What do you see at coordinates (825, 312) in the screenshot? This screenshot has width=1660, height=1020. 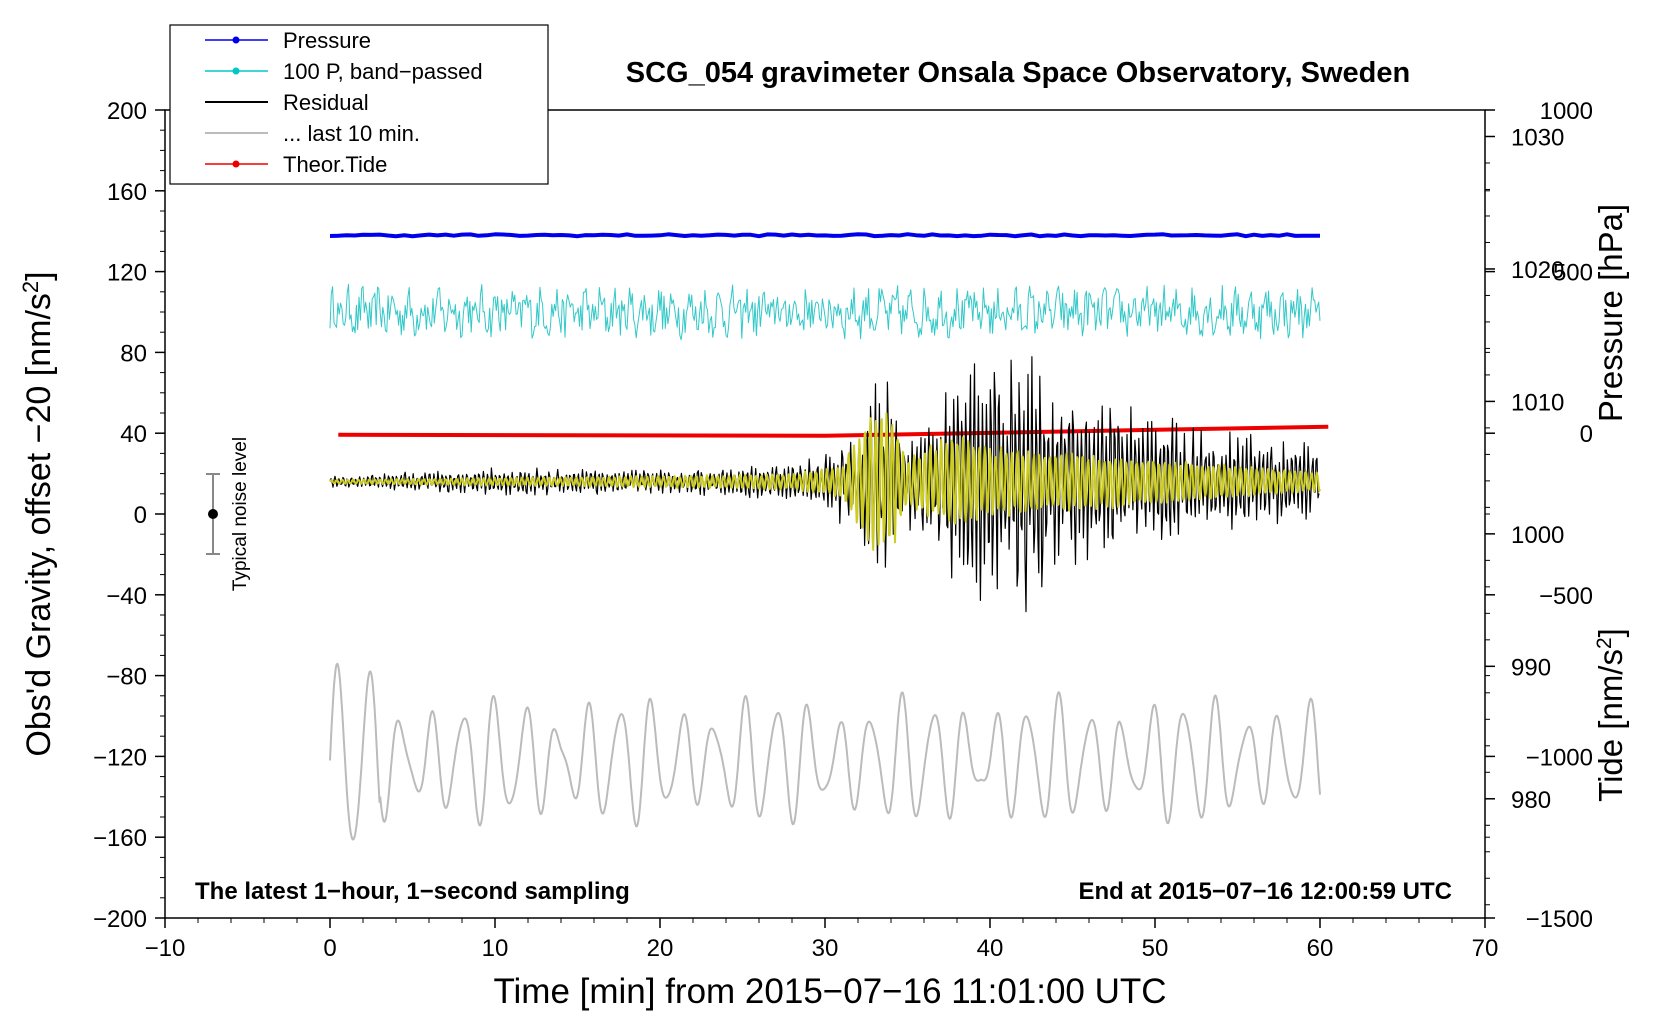 I see `series-band-passed-pressure` at bounding box center [825, 312].